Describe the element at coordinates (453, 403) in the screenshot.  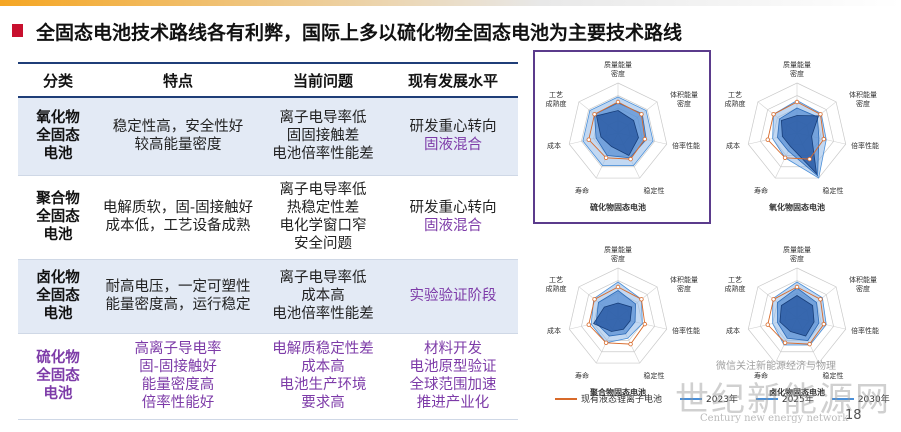
I see `level-line: 推进产业化` at that location.